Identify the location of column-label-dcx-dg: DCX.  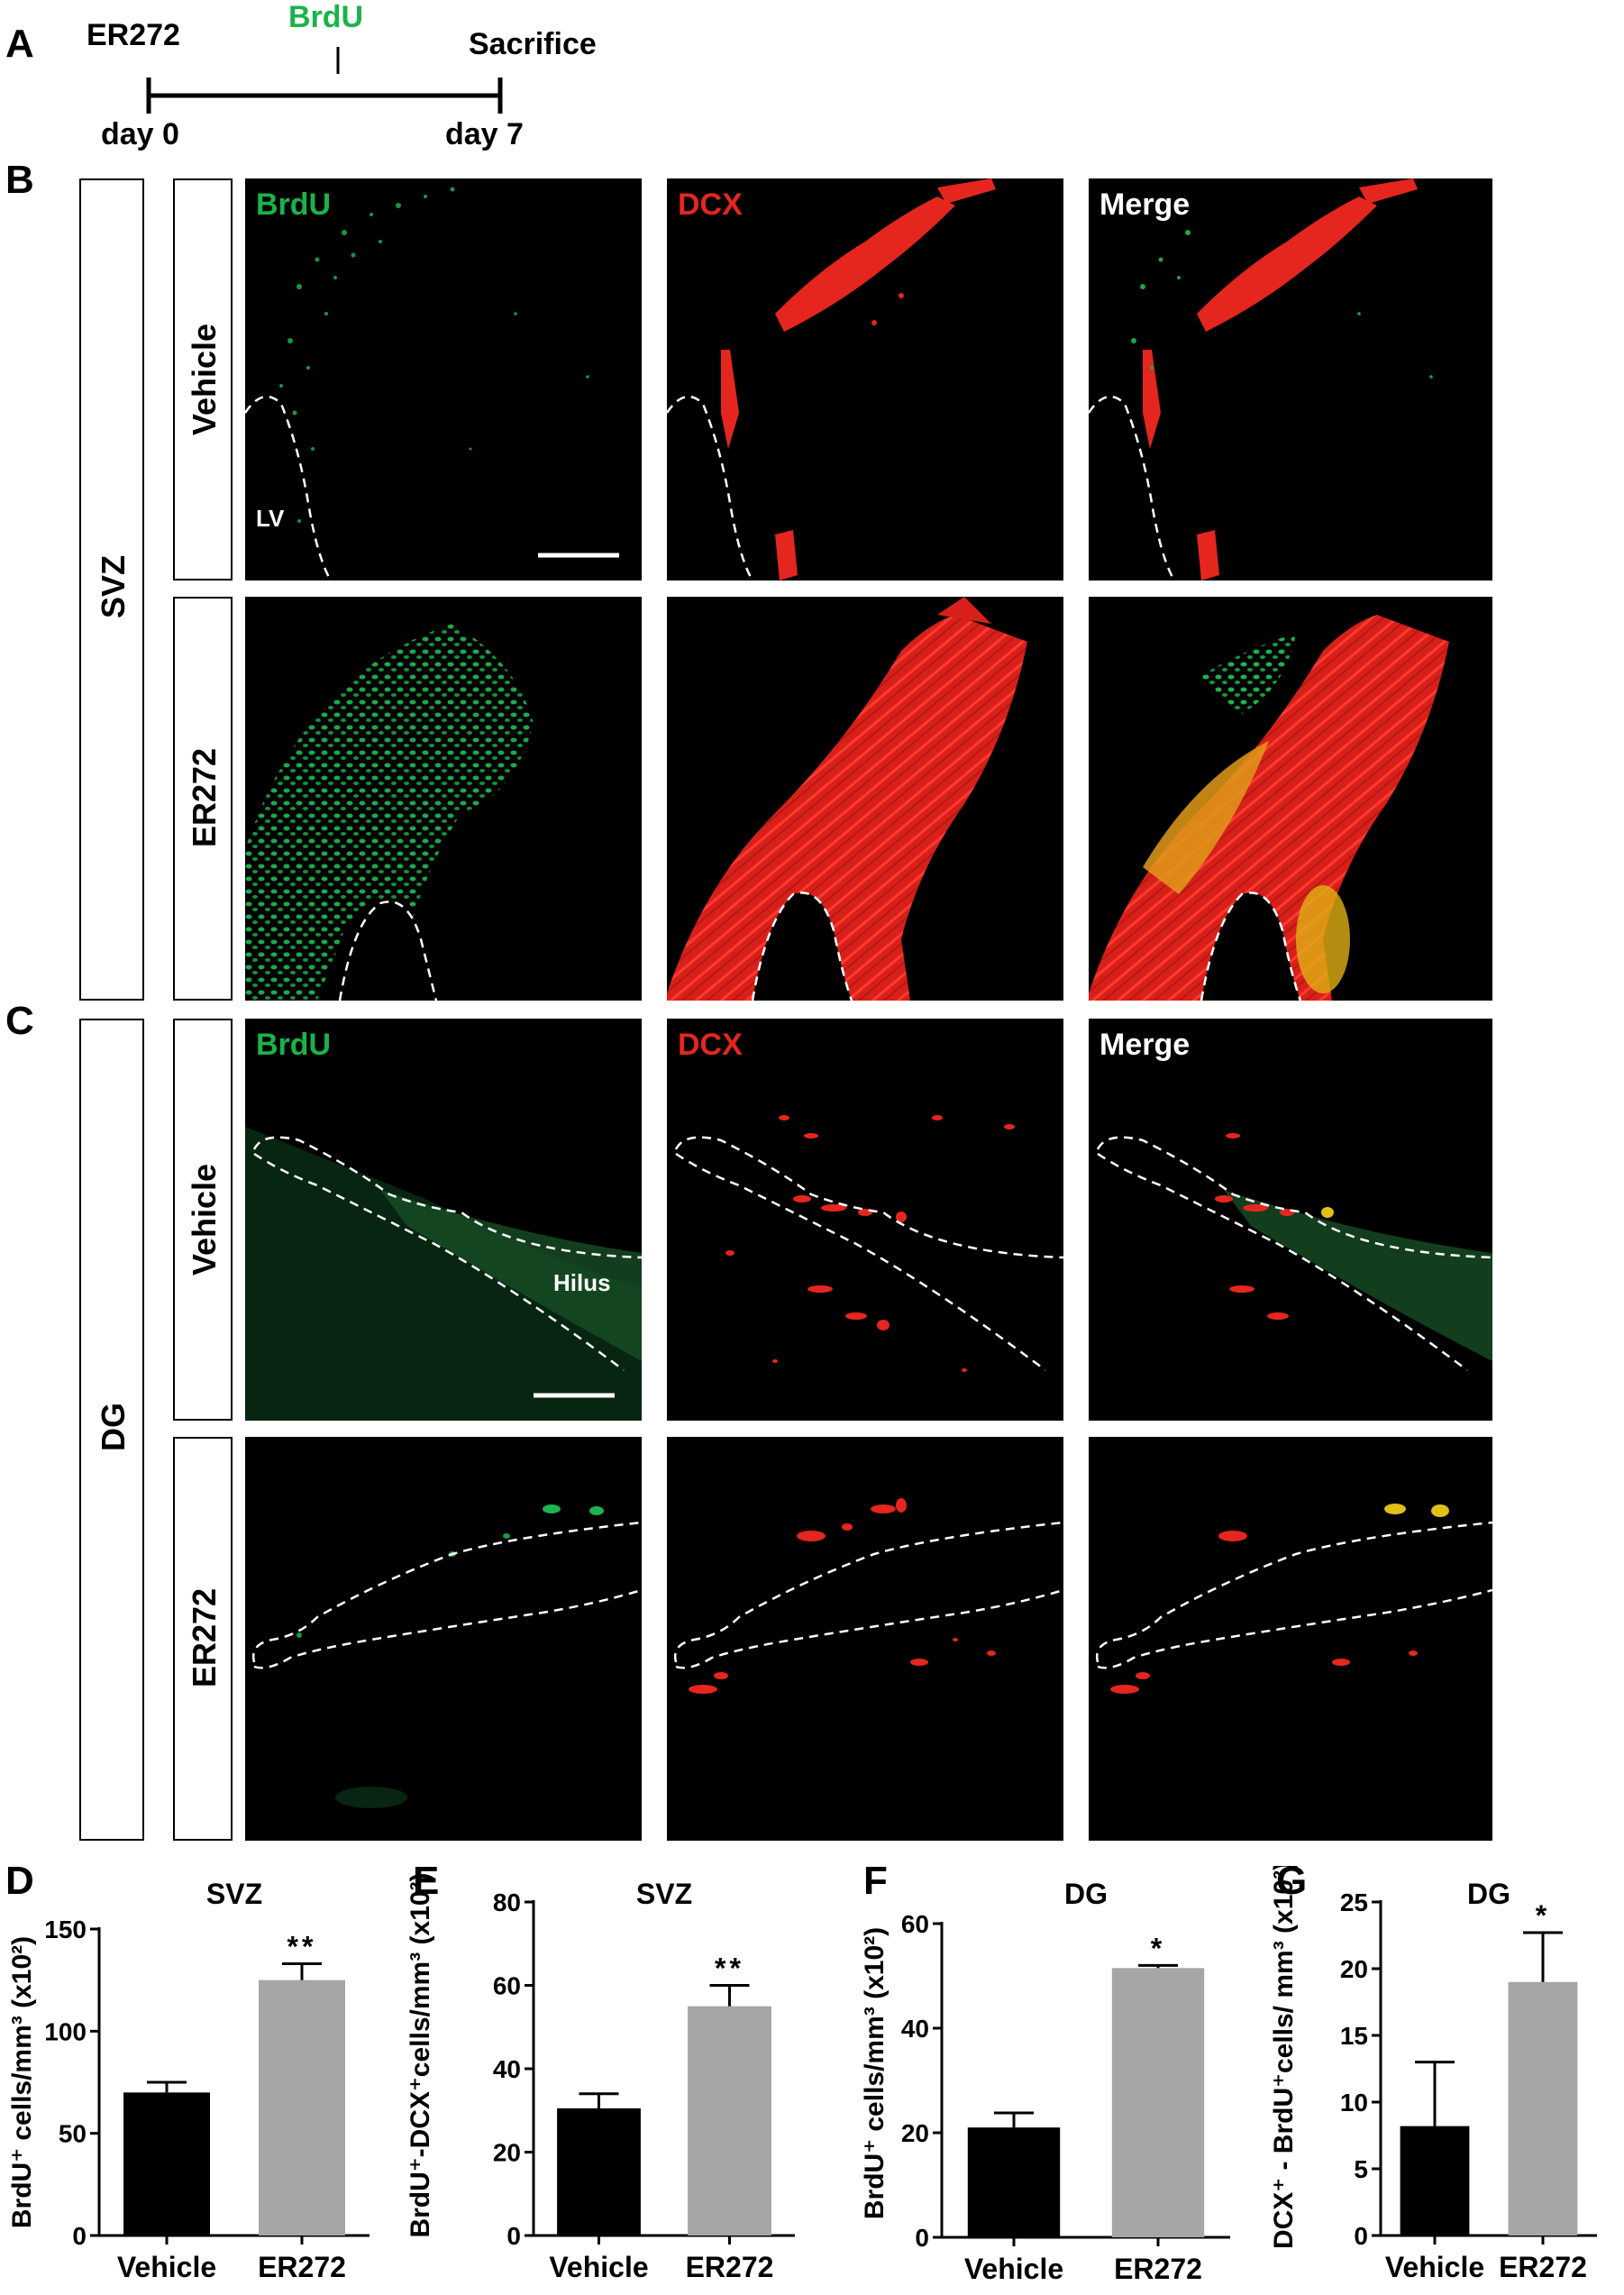
(710, 1045).